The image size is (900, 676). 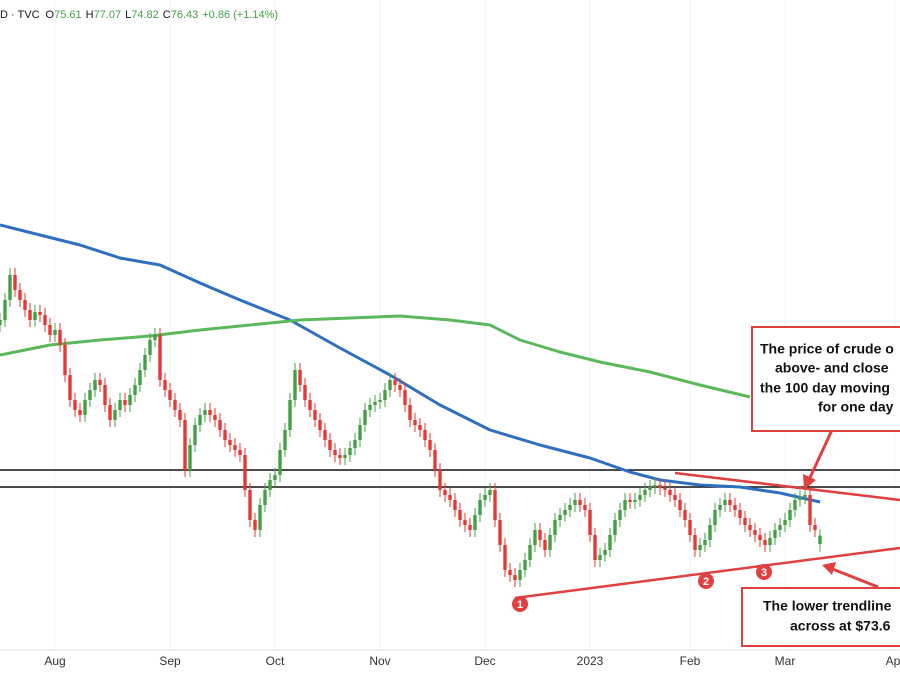 What do you see at coordinates (854, 577) in the screenshot?
I see `arrow` at bounding box center [854, 577].